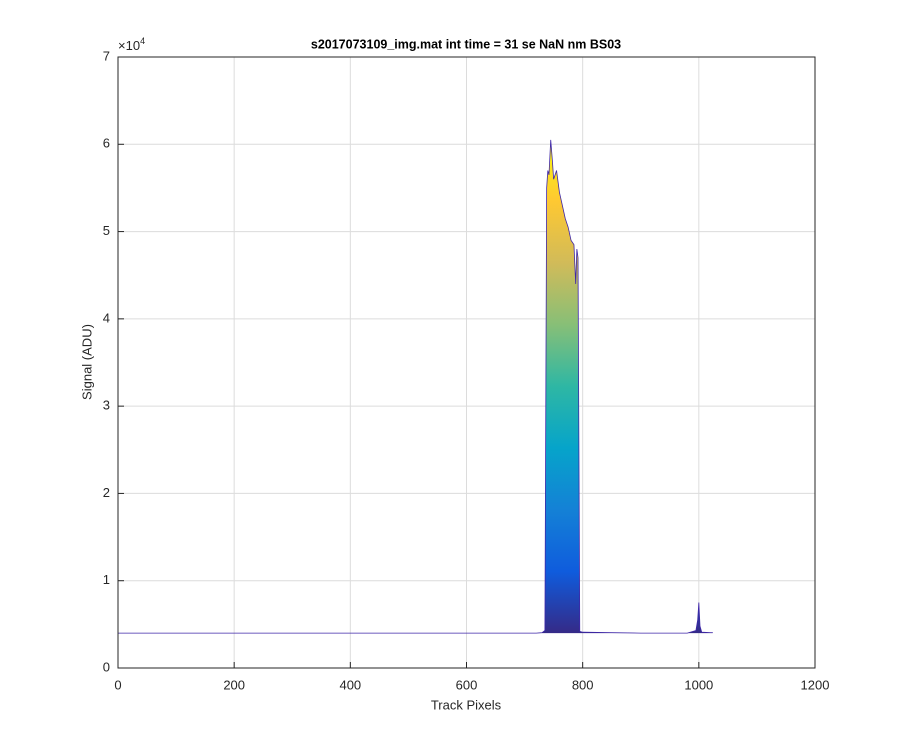 The height and width of the screenshot is (750, 900). I want to click on x-tick-label: 1000, so click(698, 684).